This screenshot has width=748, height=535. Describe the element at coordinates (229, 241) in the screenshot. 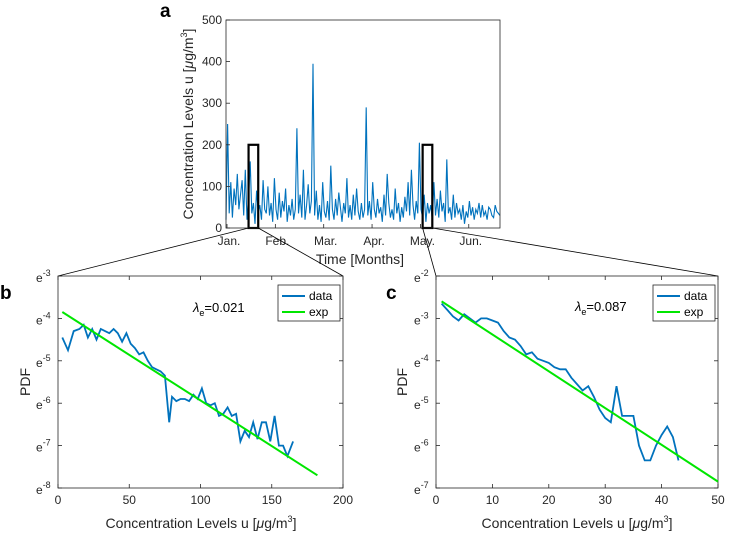

I see `panel-a-x-tick-label: Jan.` at that location.